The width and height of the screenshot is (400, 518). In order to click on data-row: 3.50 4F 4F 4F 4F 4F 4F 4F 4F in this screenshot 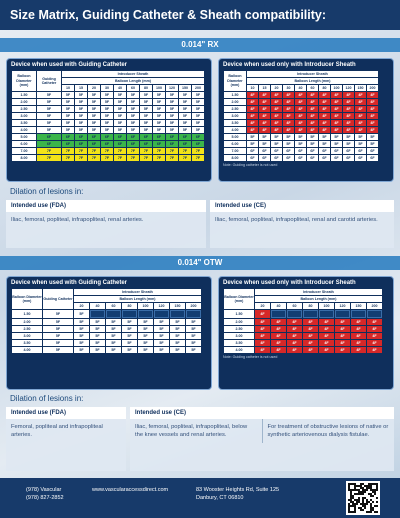, I will do `click(303, 343)`.